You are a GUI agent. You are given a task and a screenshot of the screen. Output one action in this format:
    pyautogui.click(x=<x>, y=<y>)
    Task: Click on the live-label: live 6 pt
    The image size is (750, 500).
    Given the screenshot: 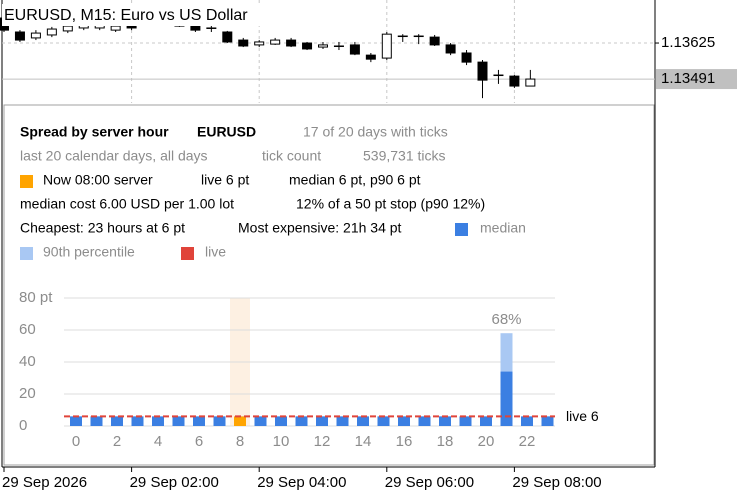 What is the action you would take?
    pyautogui.click(x=225, y=180)
    